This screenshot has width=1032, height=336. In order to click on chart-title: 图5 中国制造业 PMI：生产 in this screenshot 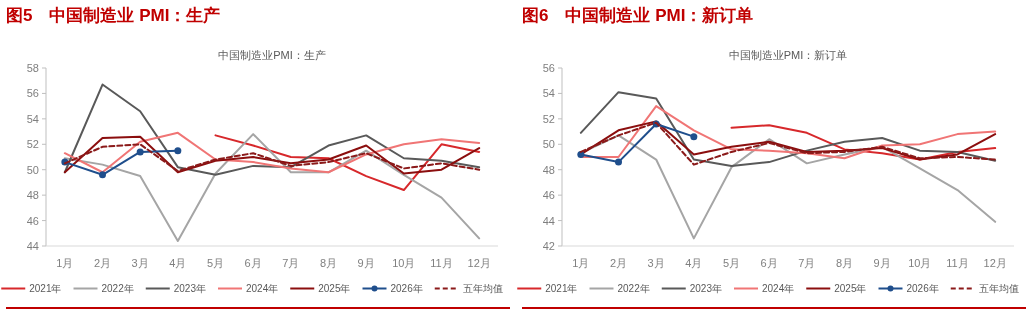, I will do `click(113, 15)`.